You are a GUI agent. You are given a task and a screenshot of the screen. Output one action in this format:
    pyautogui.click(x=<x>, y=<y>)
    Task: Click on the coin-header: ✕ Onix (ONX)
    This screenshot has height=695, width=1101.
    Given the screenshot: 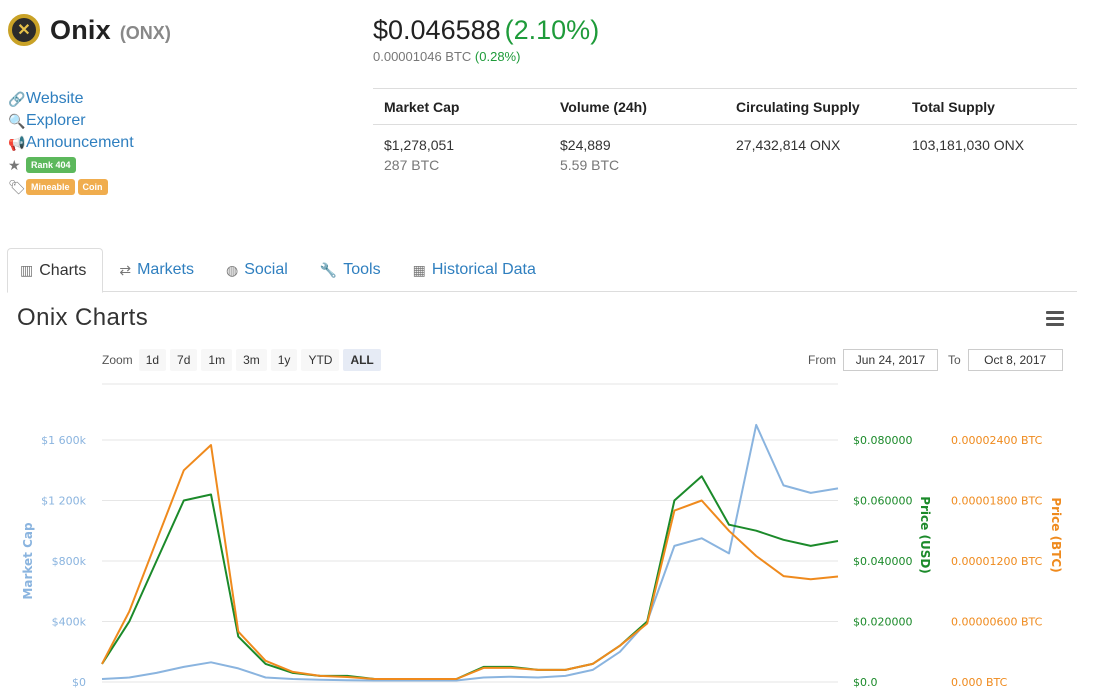 What is the action you would take?
    pyautogui.click(x=89, y=30)
    